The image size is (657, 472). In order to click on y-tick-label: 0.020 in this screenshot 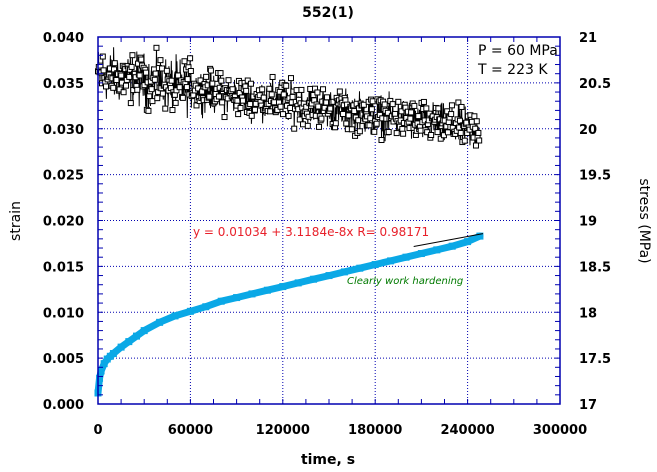, I will do `click(63, 222)`.